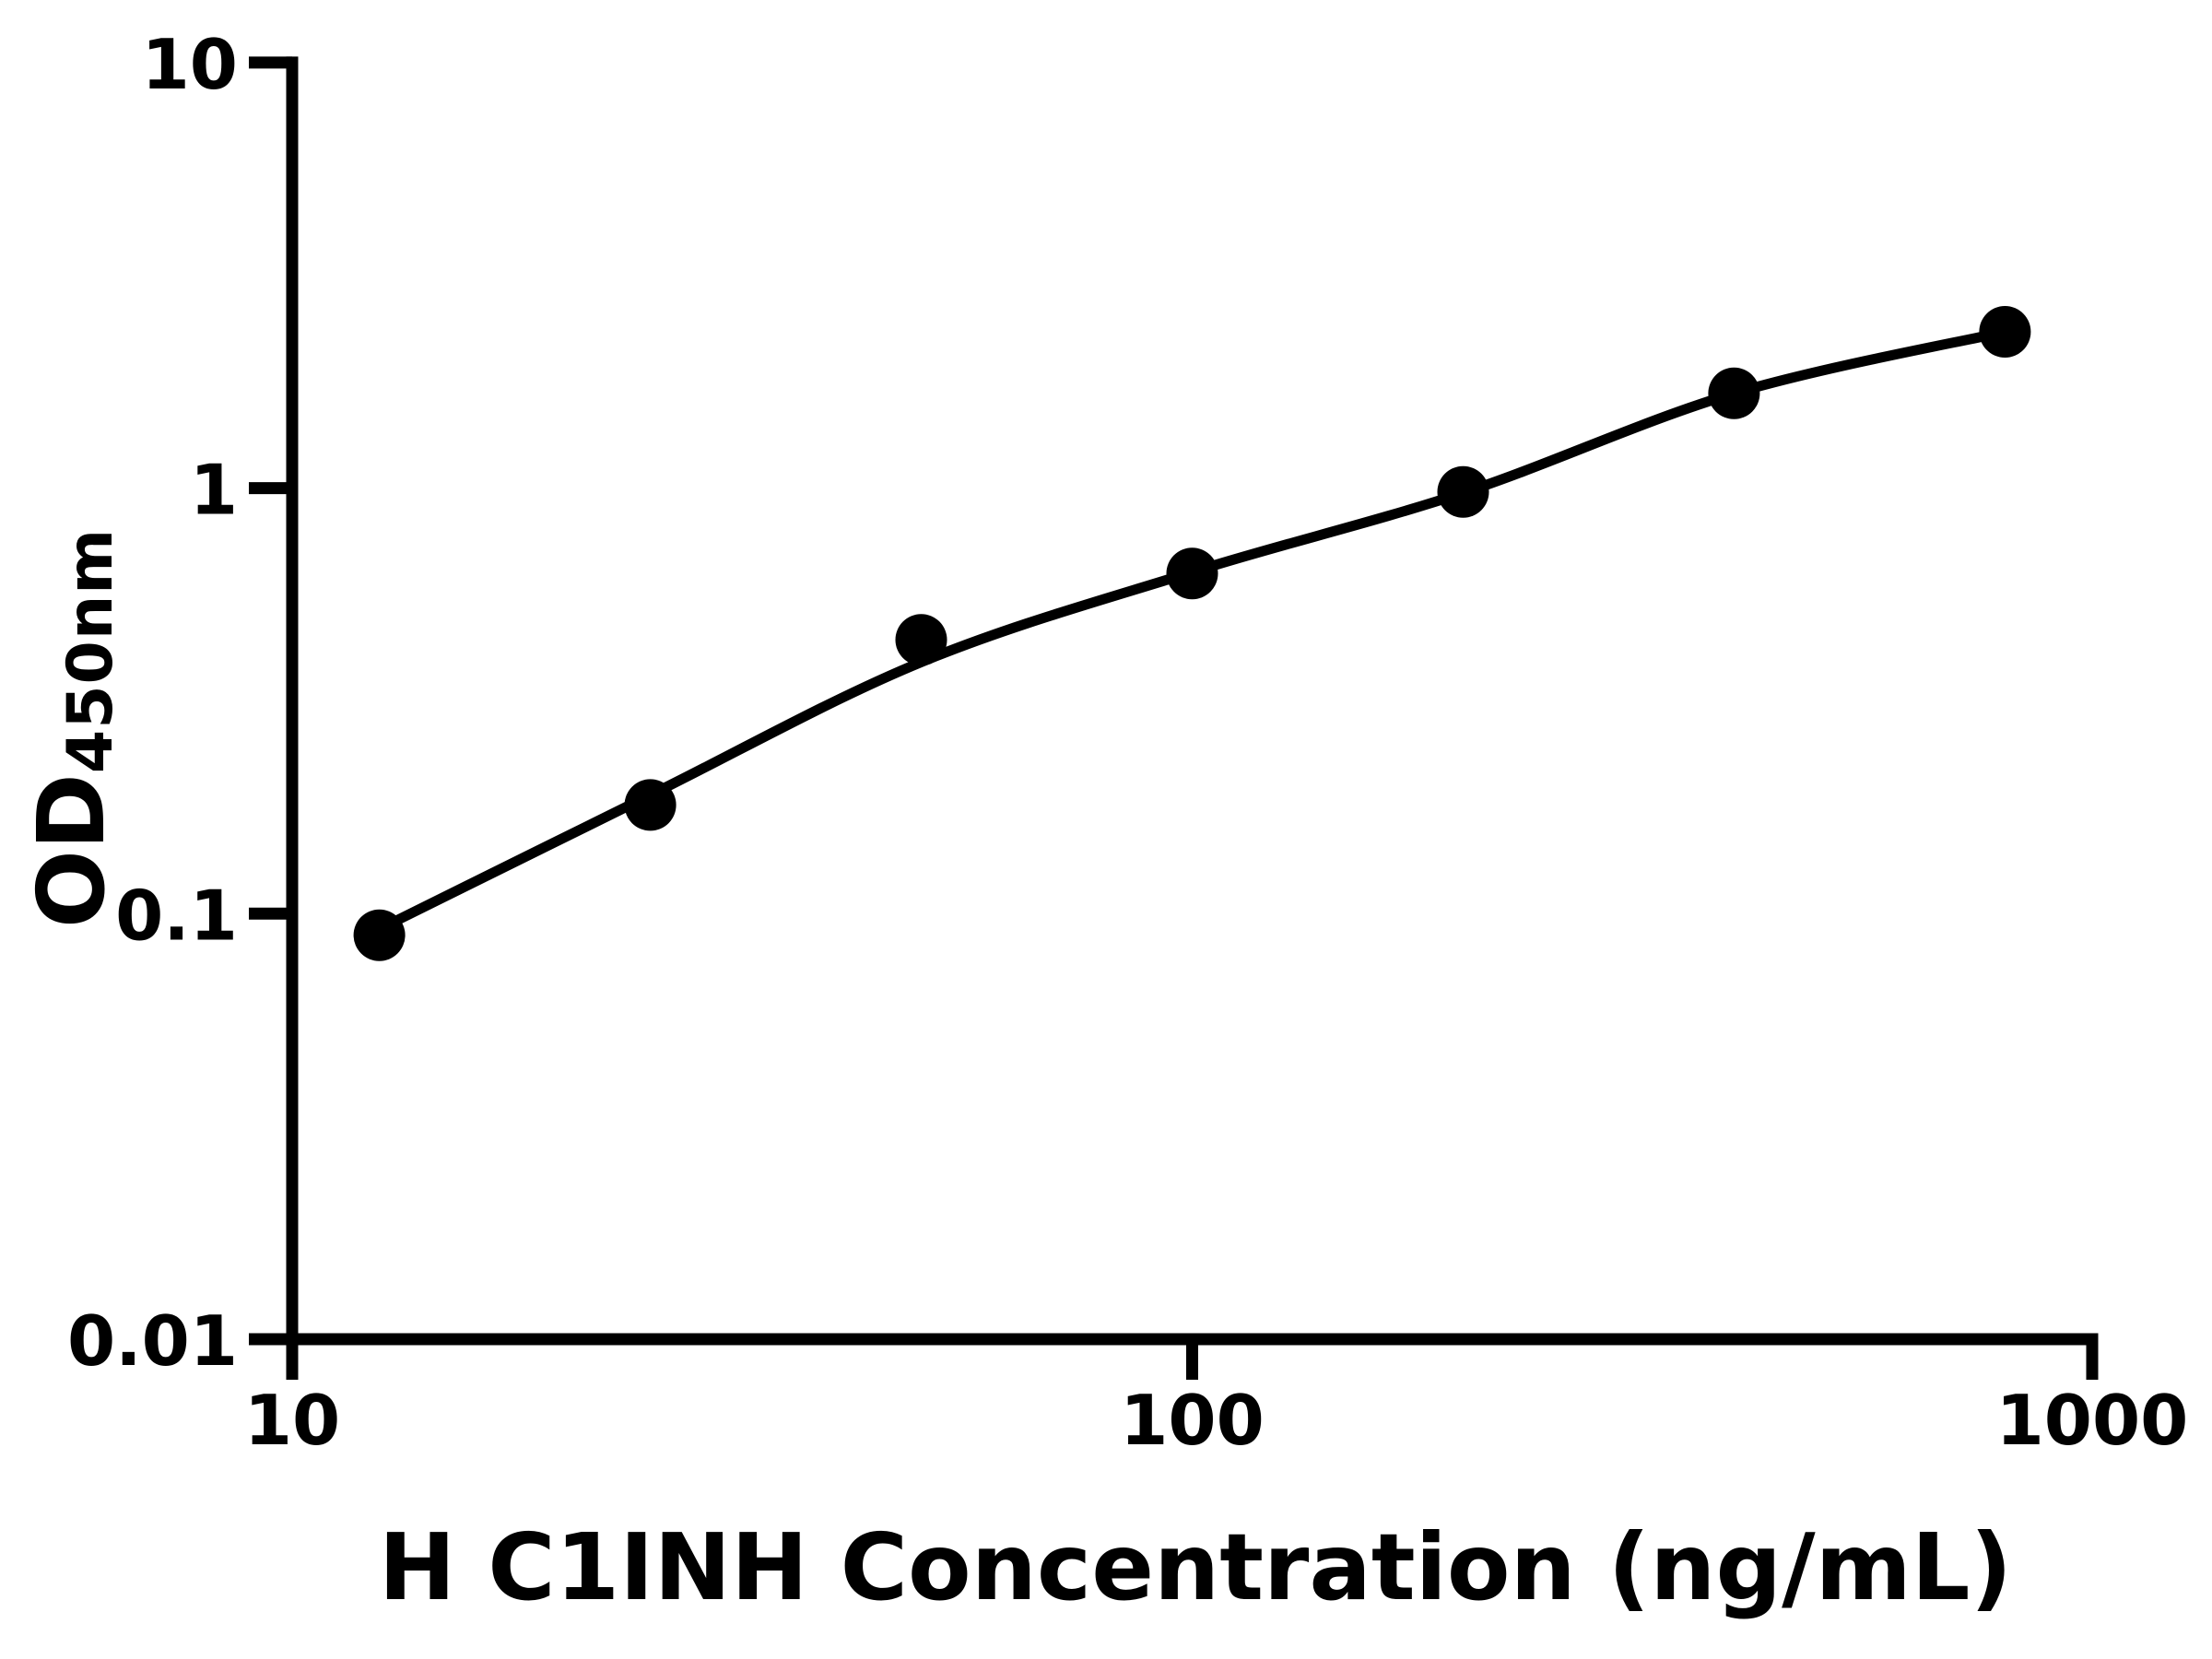  Describe the element at coordinates (2092, 1420) in the screenshot. I see `x-tick-label: 1000` at that location.